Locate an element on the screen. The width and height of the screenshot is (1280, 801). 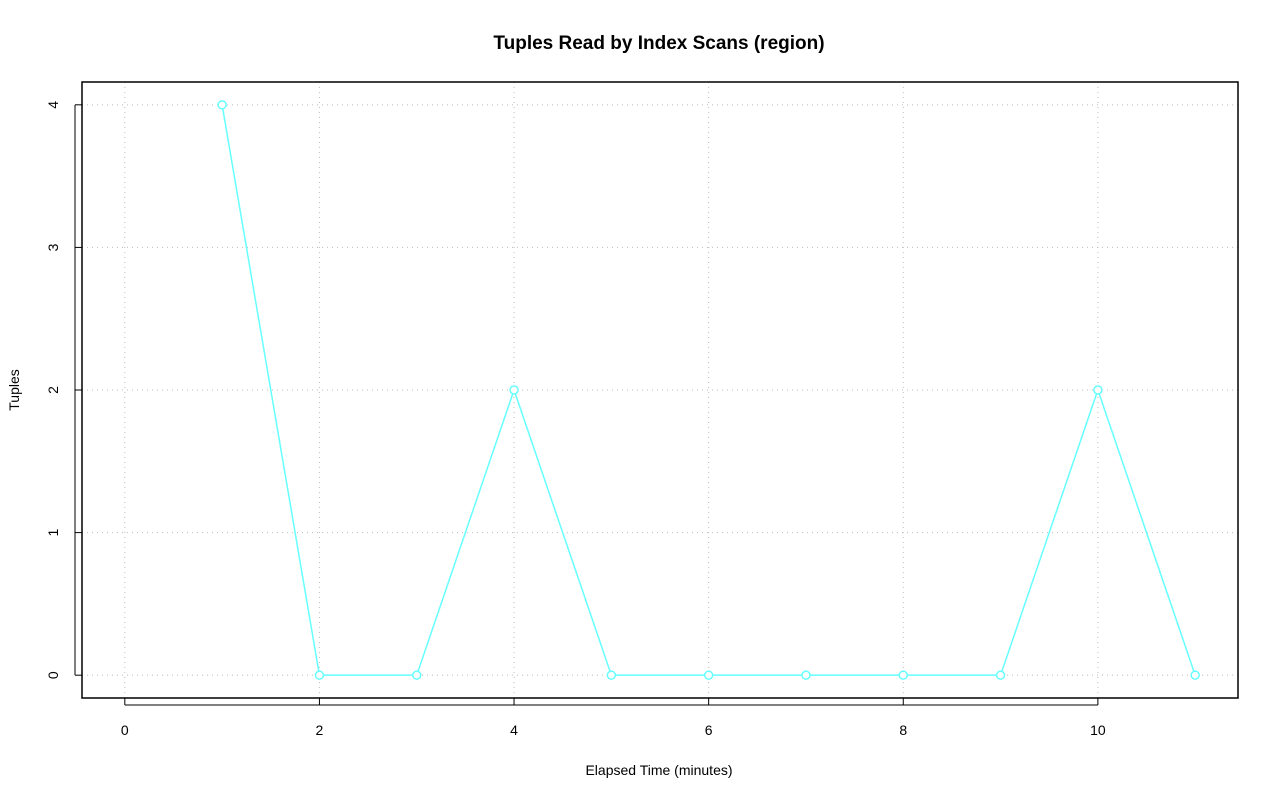
chart-title: Tuples Read by Index Scans (region) is located at coordinates (658, 43).